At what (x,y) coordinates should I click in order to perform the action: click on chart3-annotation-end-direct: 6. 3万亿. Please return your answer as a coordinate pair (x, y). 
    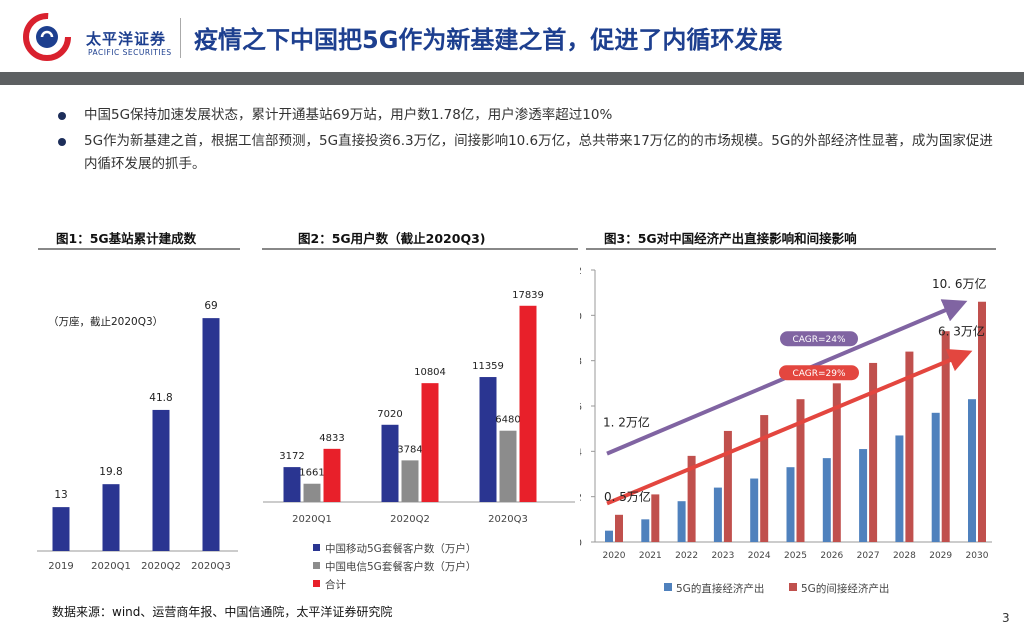
    Looking at the image, I should click on (961, 331).